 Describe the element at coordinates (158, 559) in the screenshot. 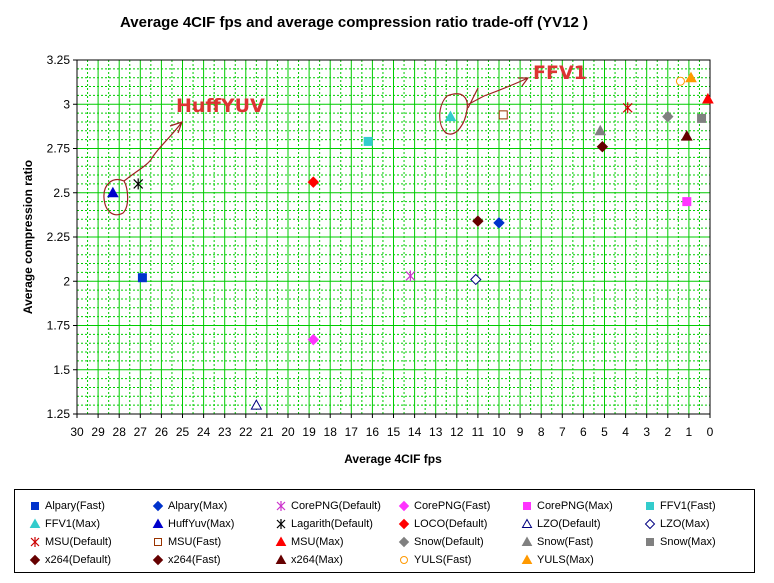

I see `legend-symbol-x264-fast` at that location.